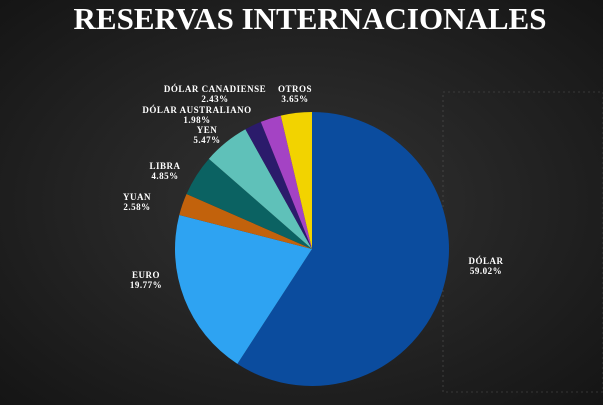 Image resolution: width=603 pixels, height=405 pixels. Describe the element at coordinates (215, 89) in the screenshot. I see `slice-label: DÓLAR CANADIENSE` at that location.